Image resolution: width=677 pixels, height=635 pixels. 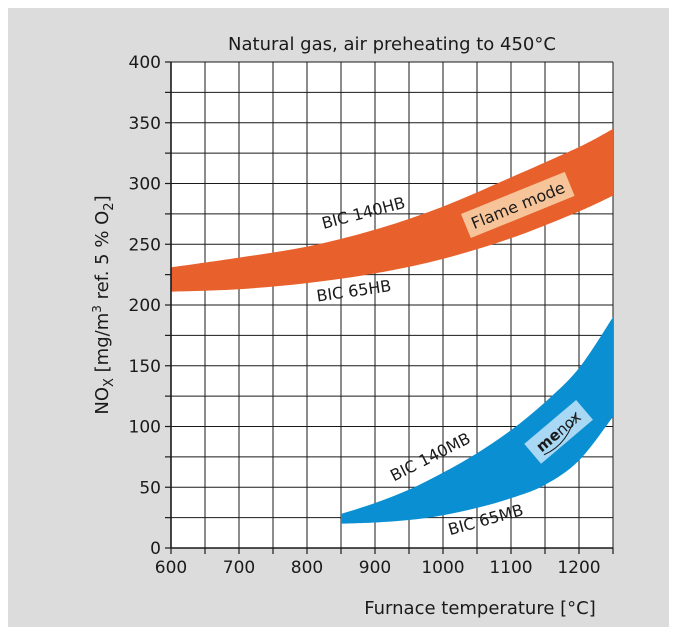 What do you see at coordinates (578, 568) in the screenshot?
I see `x-tick-label: 1200` at bounding box center [578, 568].